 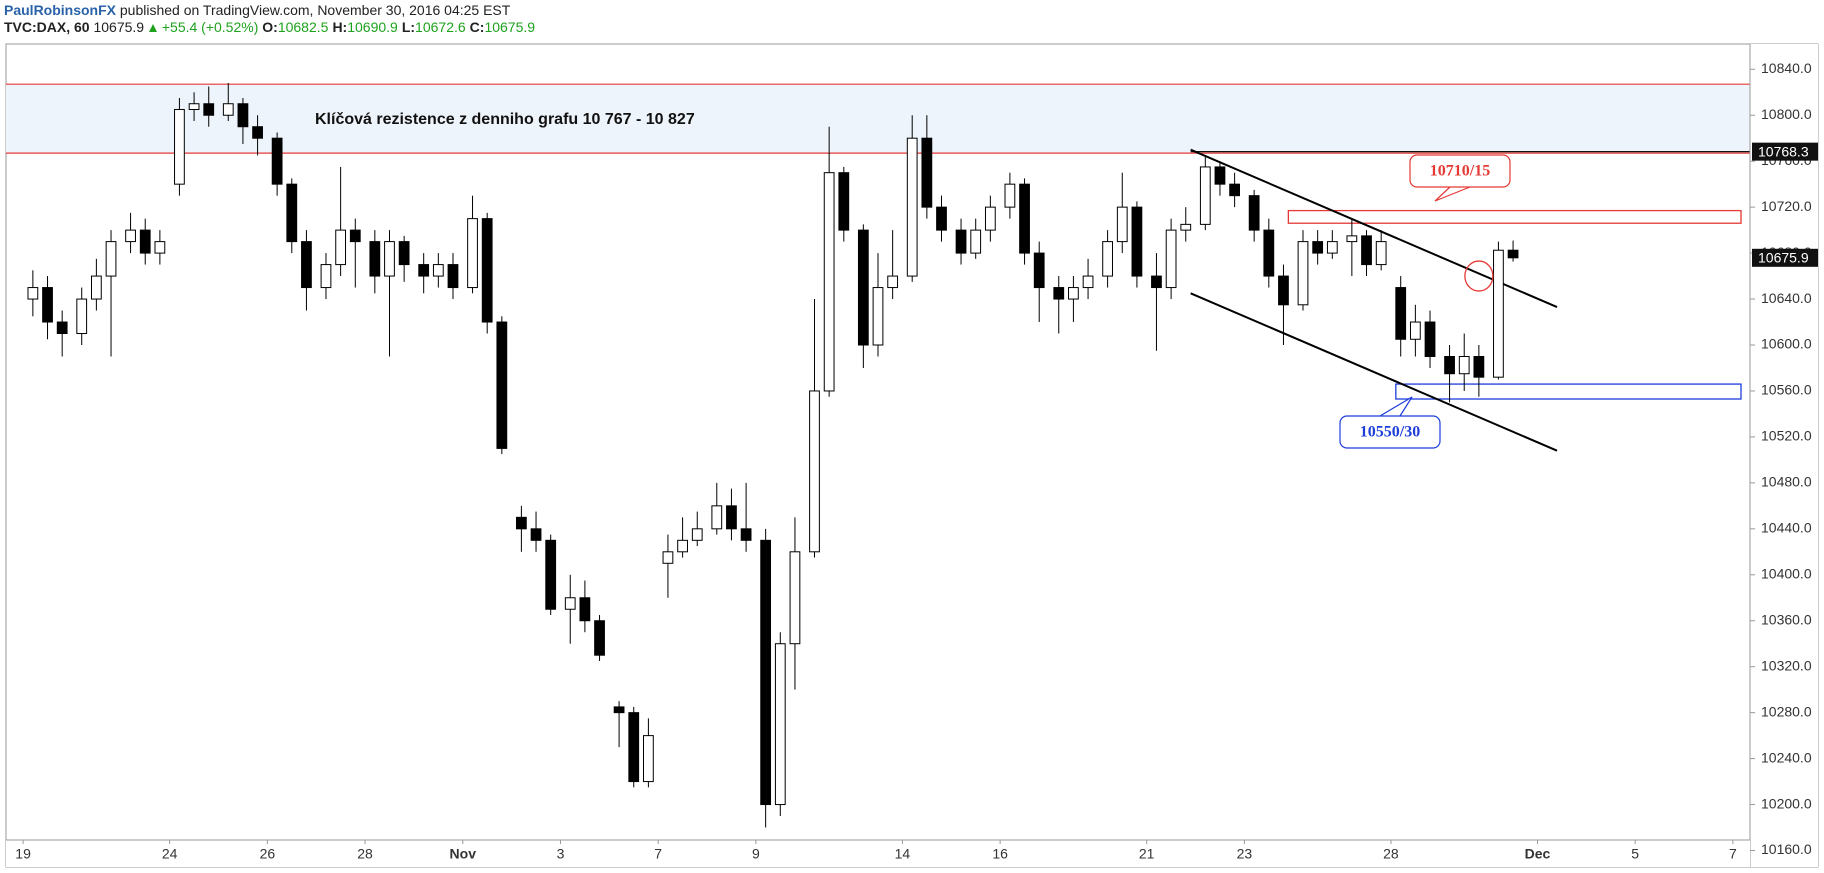 What do you see at coordinates (270, 27) in the screenshot?
I see `ohlc-key: O:` at bounding box center [270, 27].